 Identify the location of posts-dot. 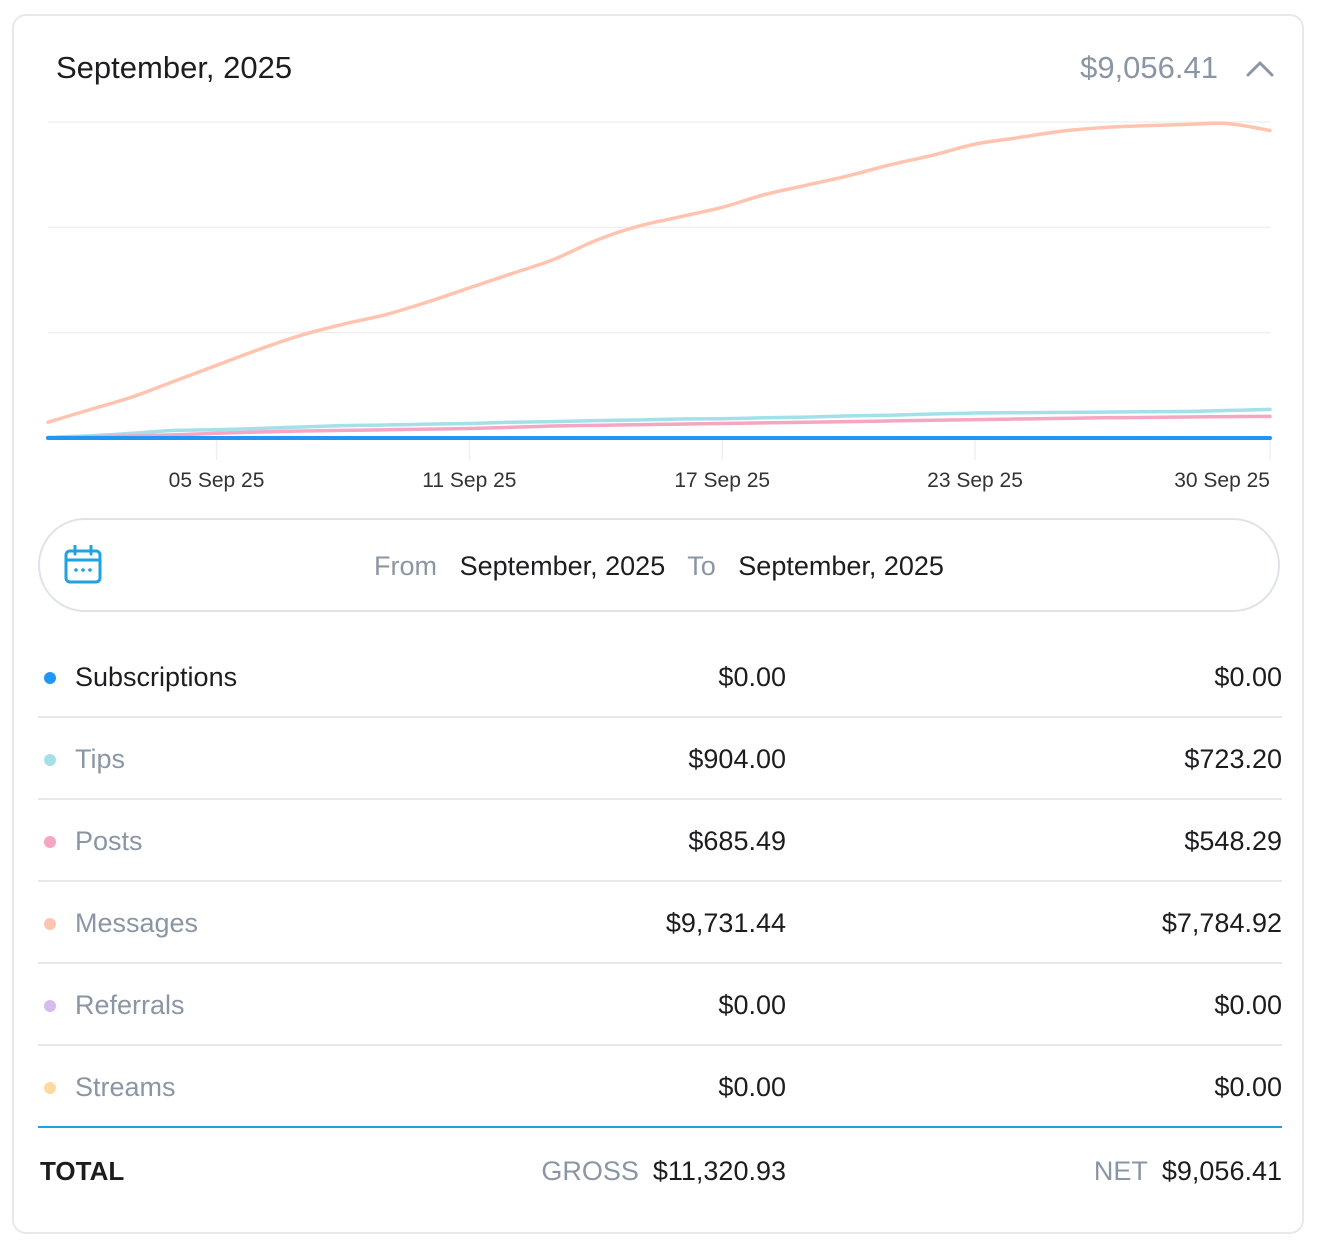
(50, 842).